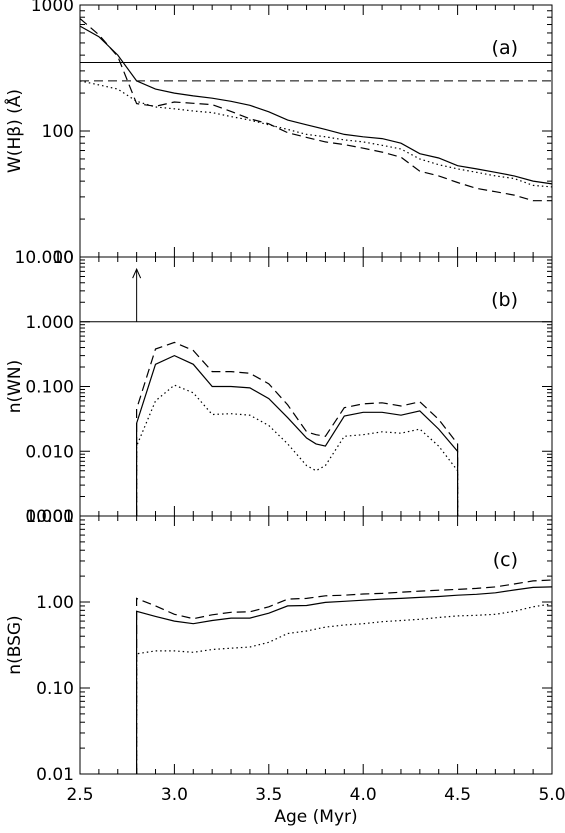 This screenshot has width=565, height=833. Describe the element at coordinates (504, 300) in the screenshot. I see `panel-label-b: (b)` at that location.